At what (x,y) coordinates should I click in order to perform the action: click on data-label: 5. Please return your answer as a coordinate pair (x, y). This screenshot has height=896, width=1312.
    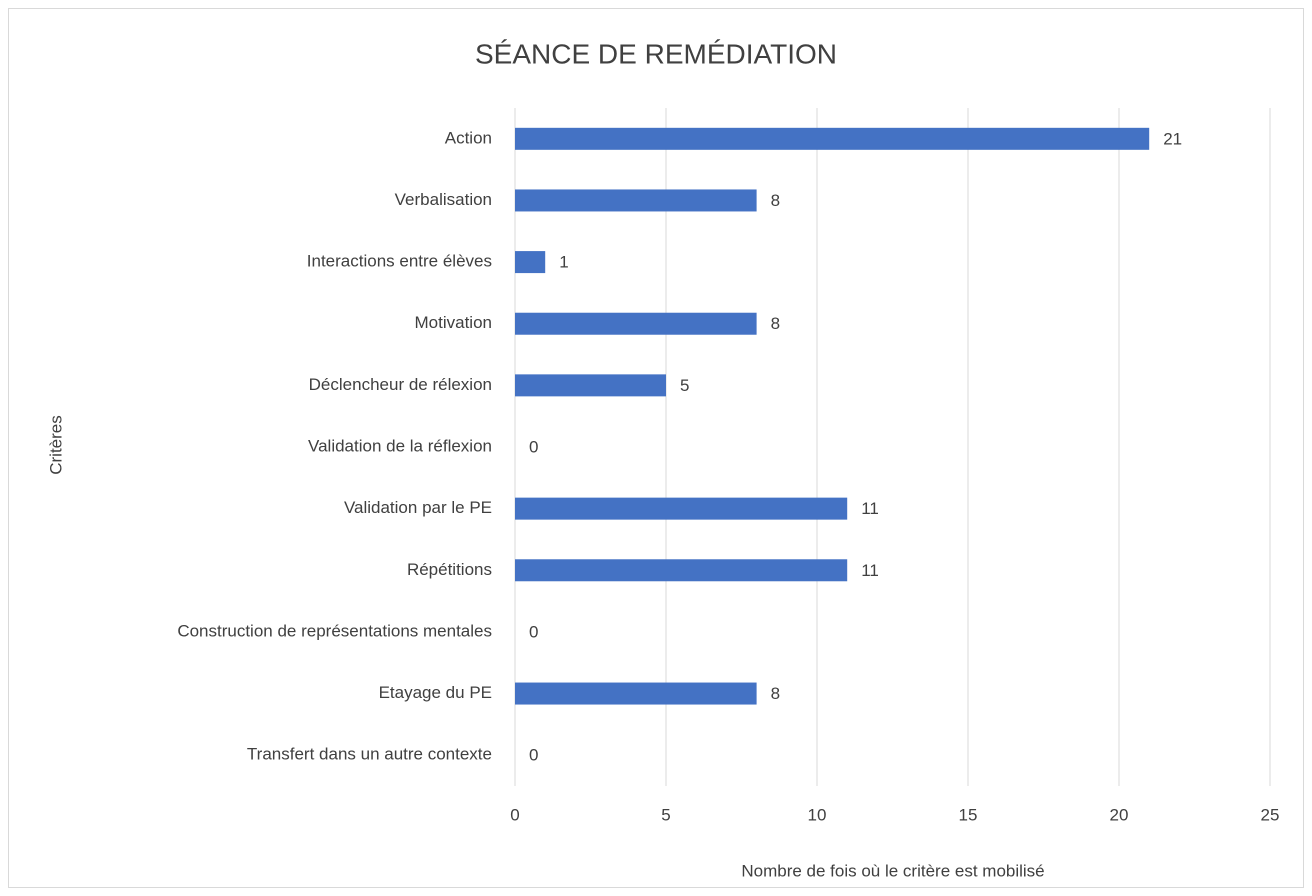
    Looking at the image, I should click on (684, 385).